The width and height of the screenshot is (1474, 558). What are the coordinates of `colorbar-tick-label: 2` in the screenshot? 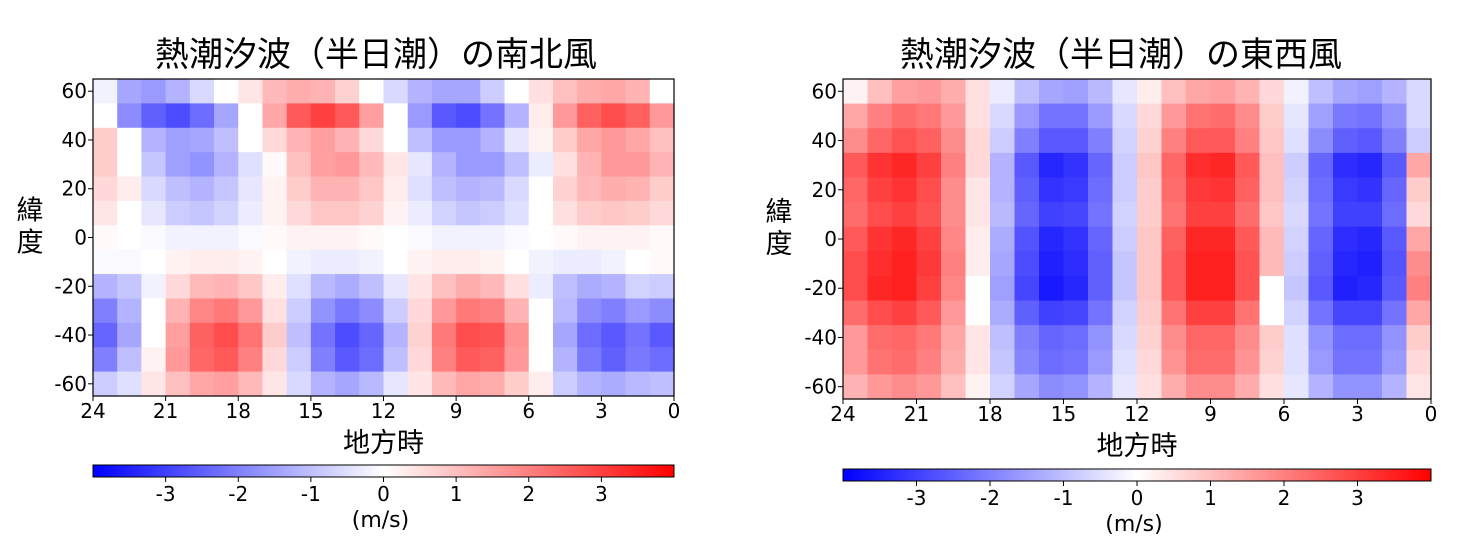 It's located at (528, 494).